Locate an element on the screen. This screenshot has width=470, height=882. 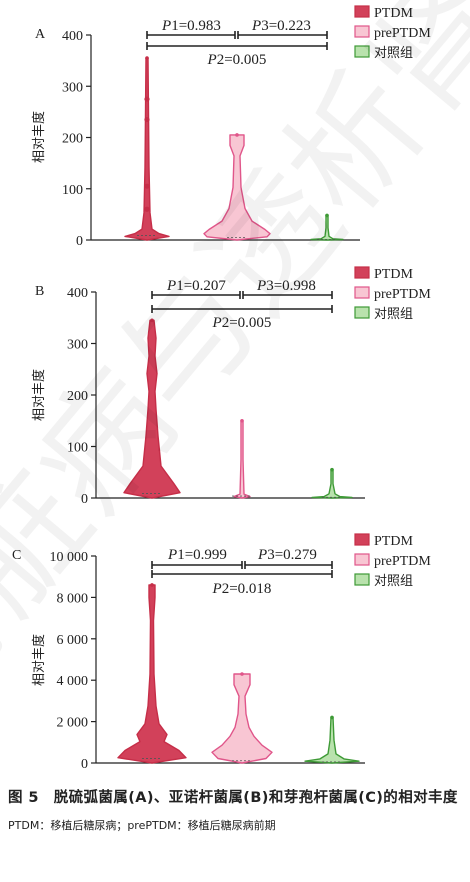
p-value: 3=0.223 is located at coordinates (286, 26).